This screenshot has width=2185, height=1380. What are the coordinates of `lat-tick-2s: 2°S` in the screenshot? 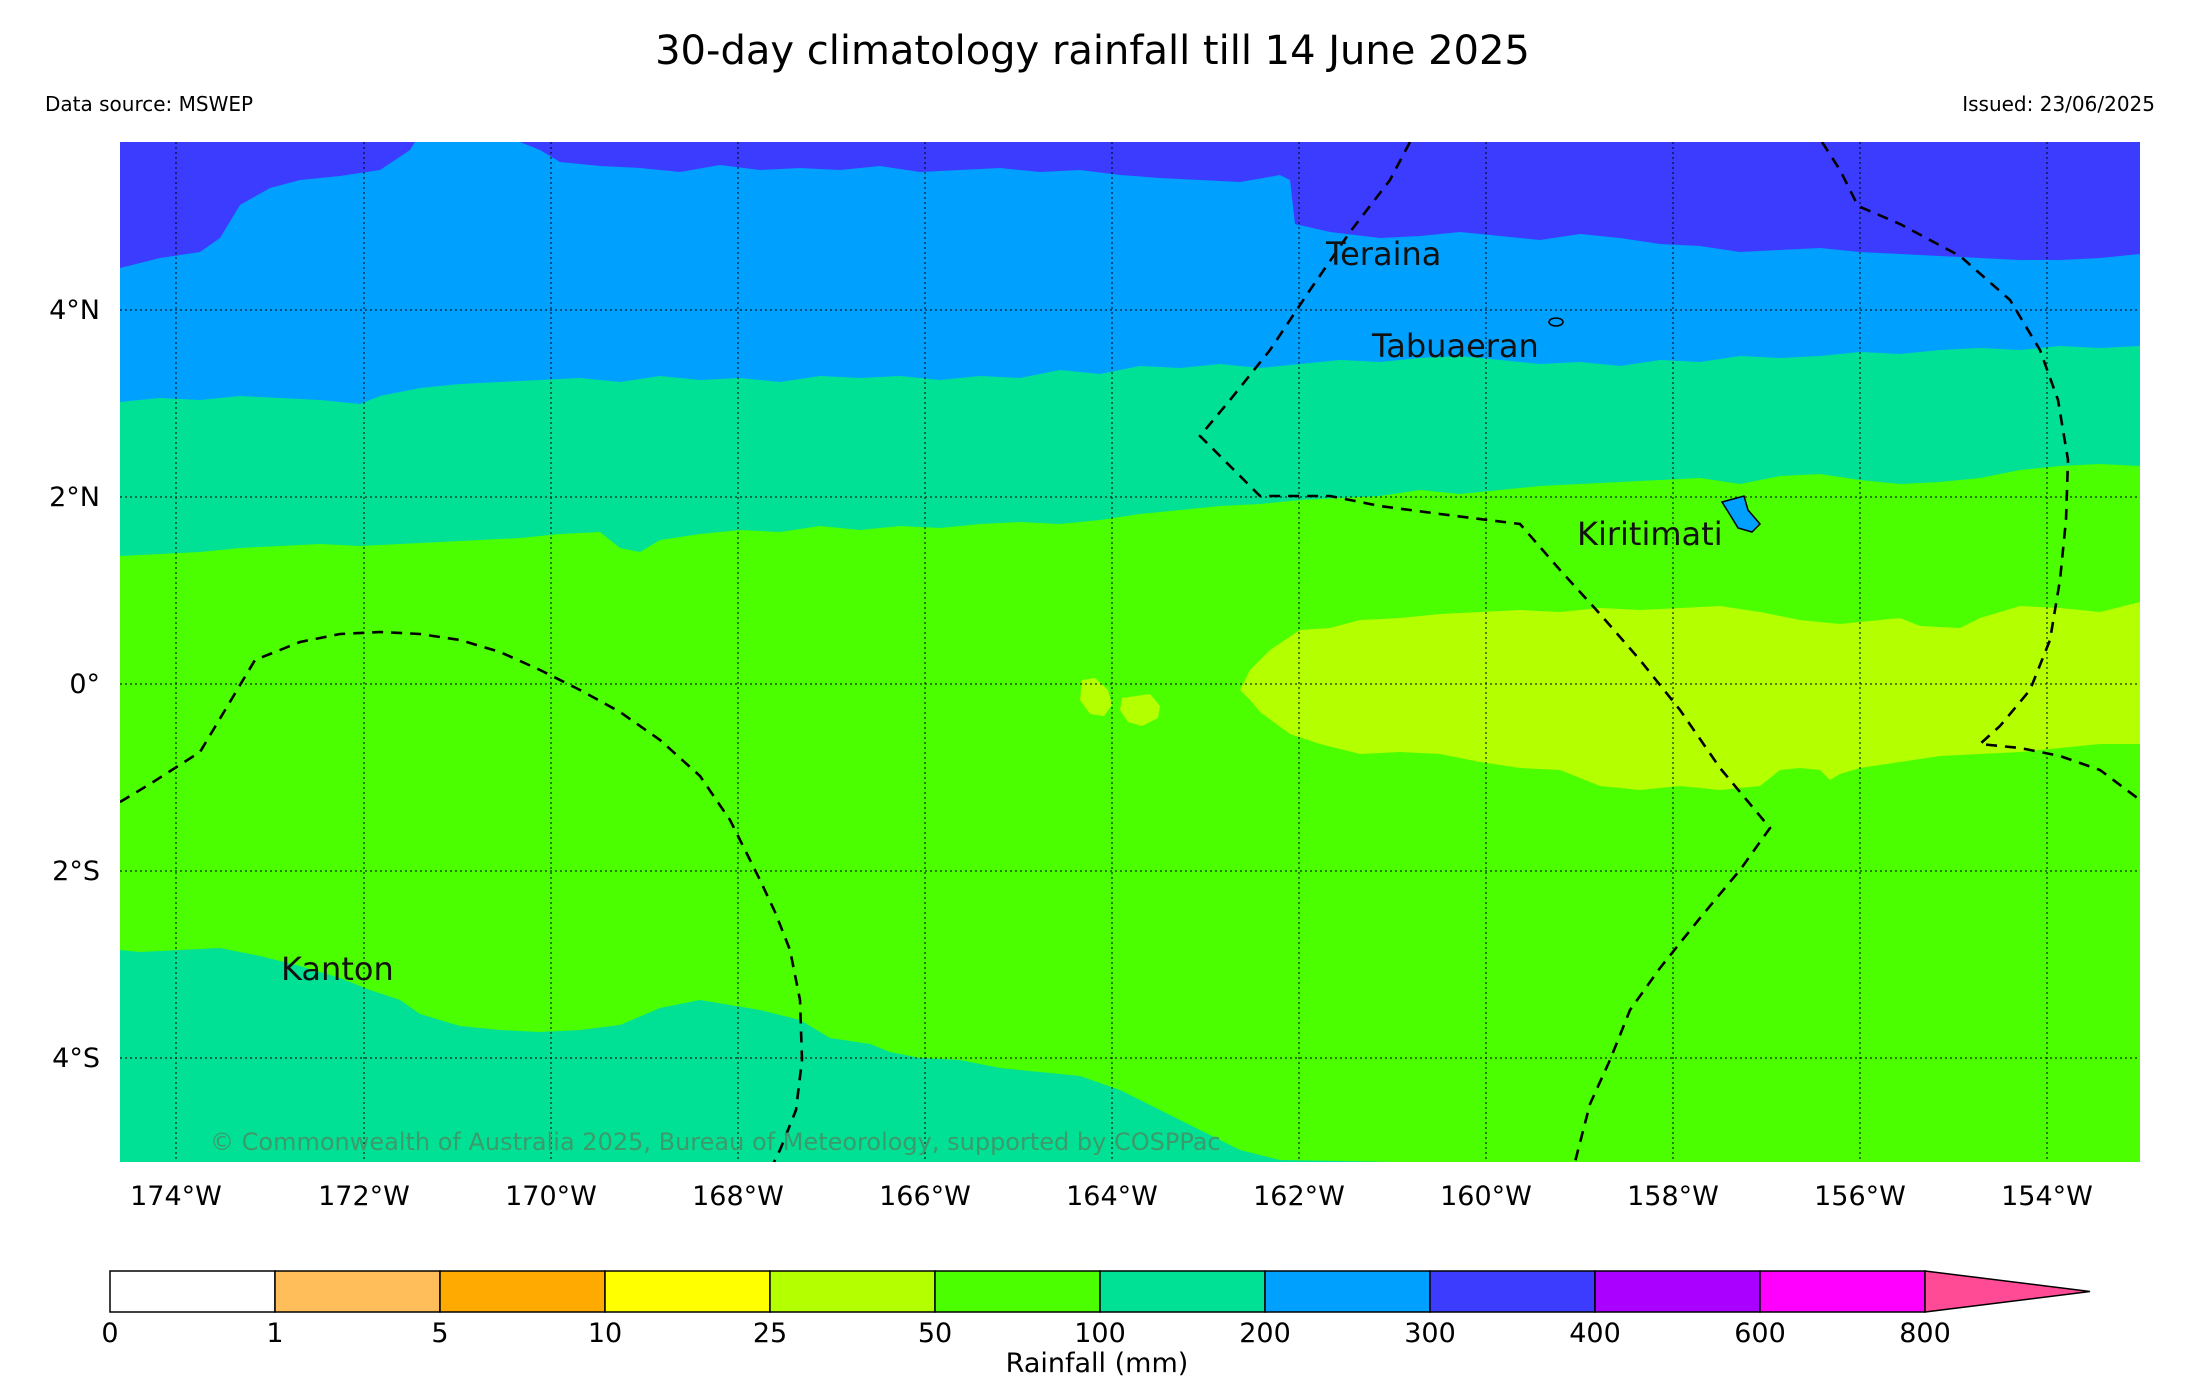 It's located at (76, 871).